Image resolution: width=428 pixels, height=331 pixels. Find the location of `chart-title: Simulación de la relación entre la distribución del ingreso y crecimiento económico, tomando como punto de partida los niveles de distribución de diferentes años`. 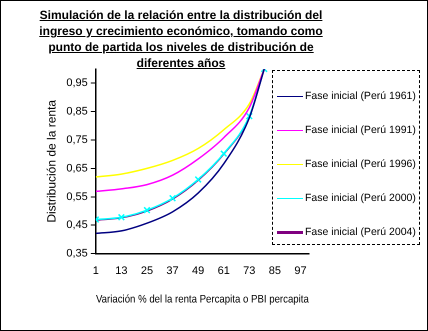

chart-title: Simulación de la relación entre la distribución del ingreso y crecimiento económico, tomando como punto de partida los niveles de distribución de diferentes años is located at coordinates (181, 39).